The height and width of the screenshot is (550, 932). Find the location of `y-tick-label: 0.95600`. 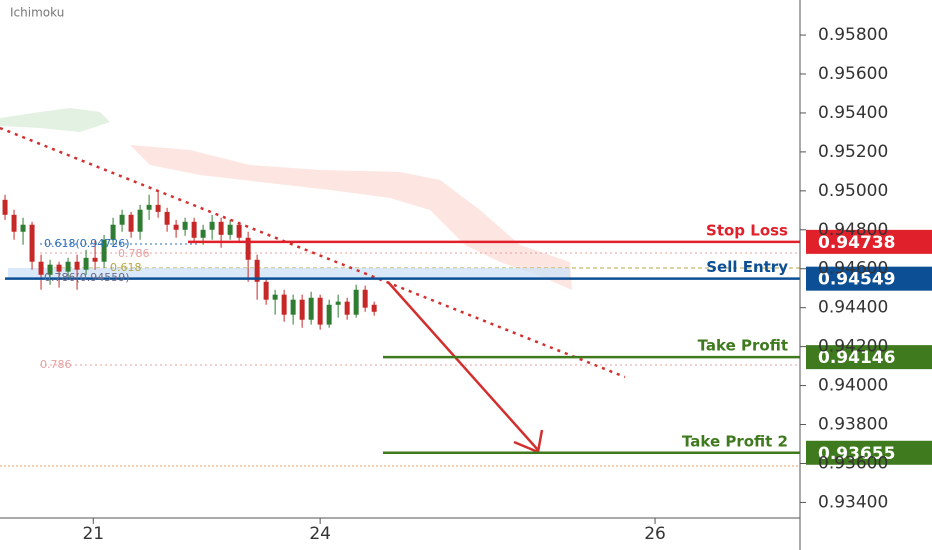

y-tick-label: 0.95600 is located at coordinates (853, 74).